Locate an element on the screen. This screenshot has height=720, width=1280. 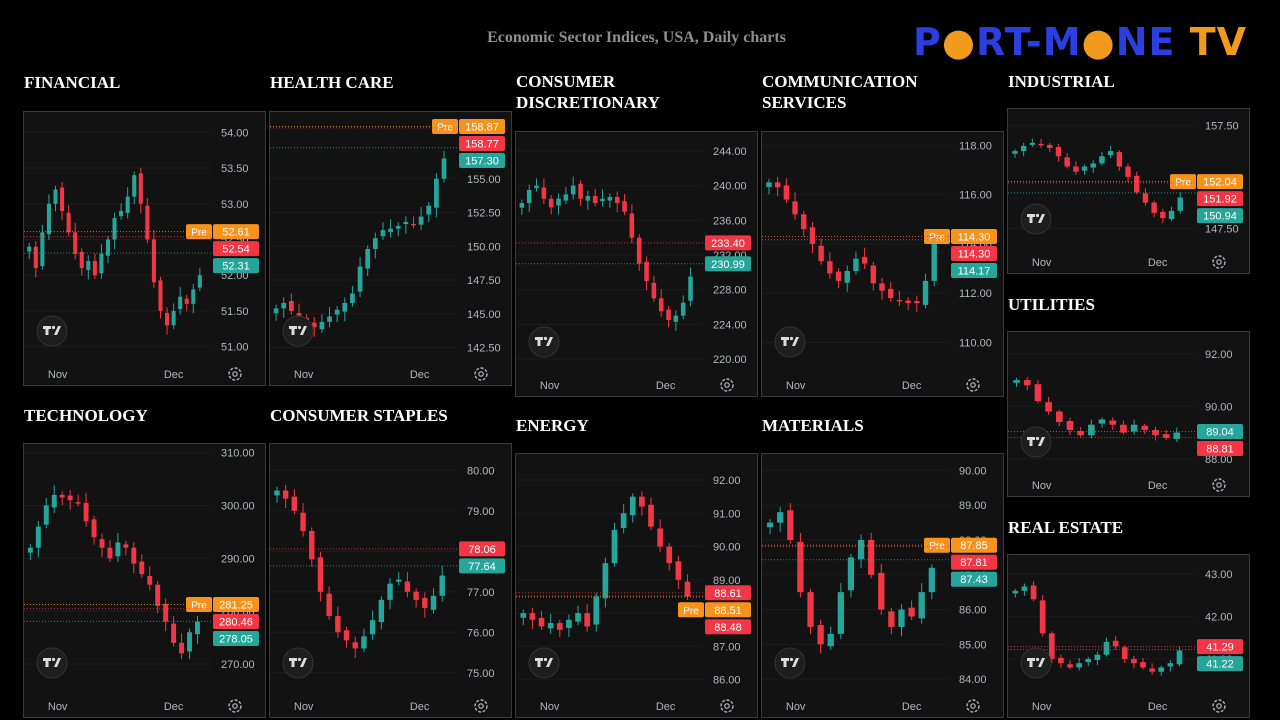
y-tick-label: 53.00 is located at coordinates (235, 205).